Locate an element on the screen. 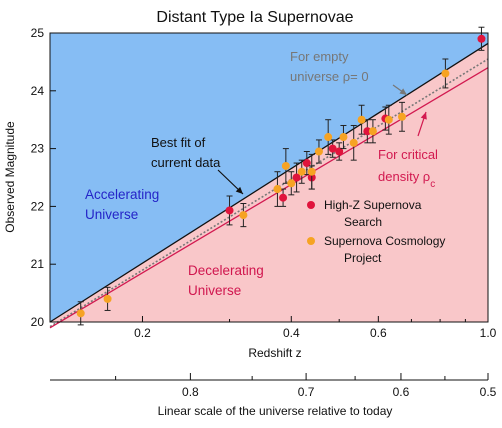 This screenshot has height=428, width=502. x-tick-label: 0.4 is located at coordinates (291, 333).